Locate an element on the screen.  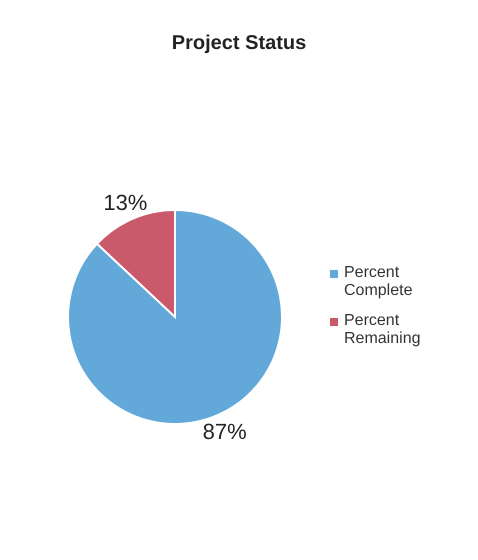
legend-label: Percent Complete is located at coordinates (379, 282).